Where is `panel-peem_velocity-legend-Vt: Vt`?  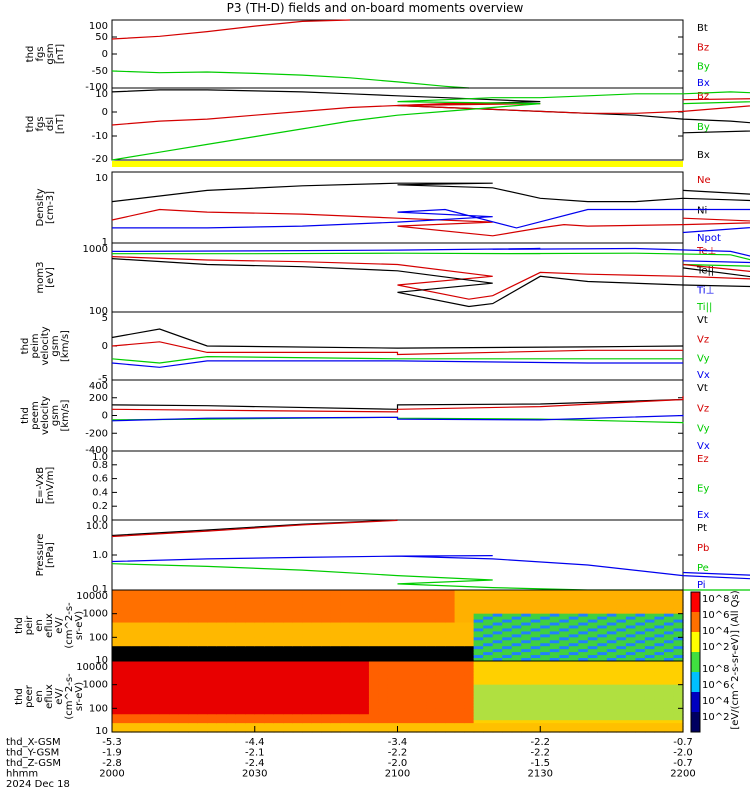 panel-peem_velocity-legend-Vt: Vt is located at coordinates (702, 388).